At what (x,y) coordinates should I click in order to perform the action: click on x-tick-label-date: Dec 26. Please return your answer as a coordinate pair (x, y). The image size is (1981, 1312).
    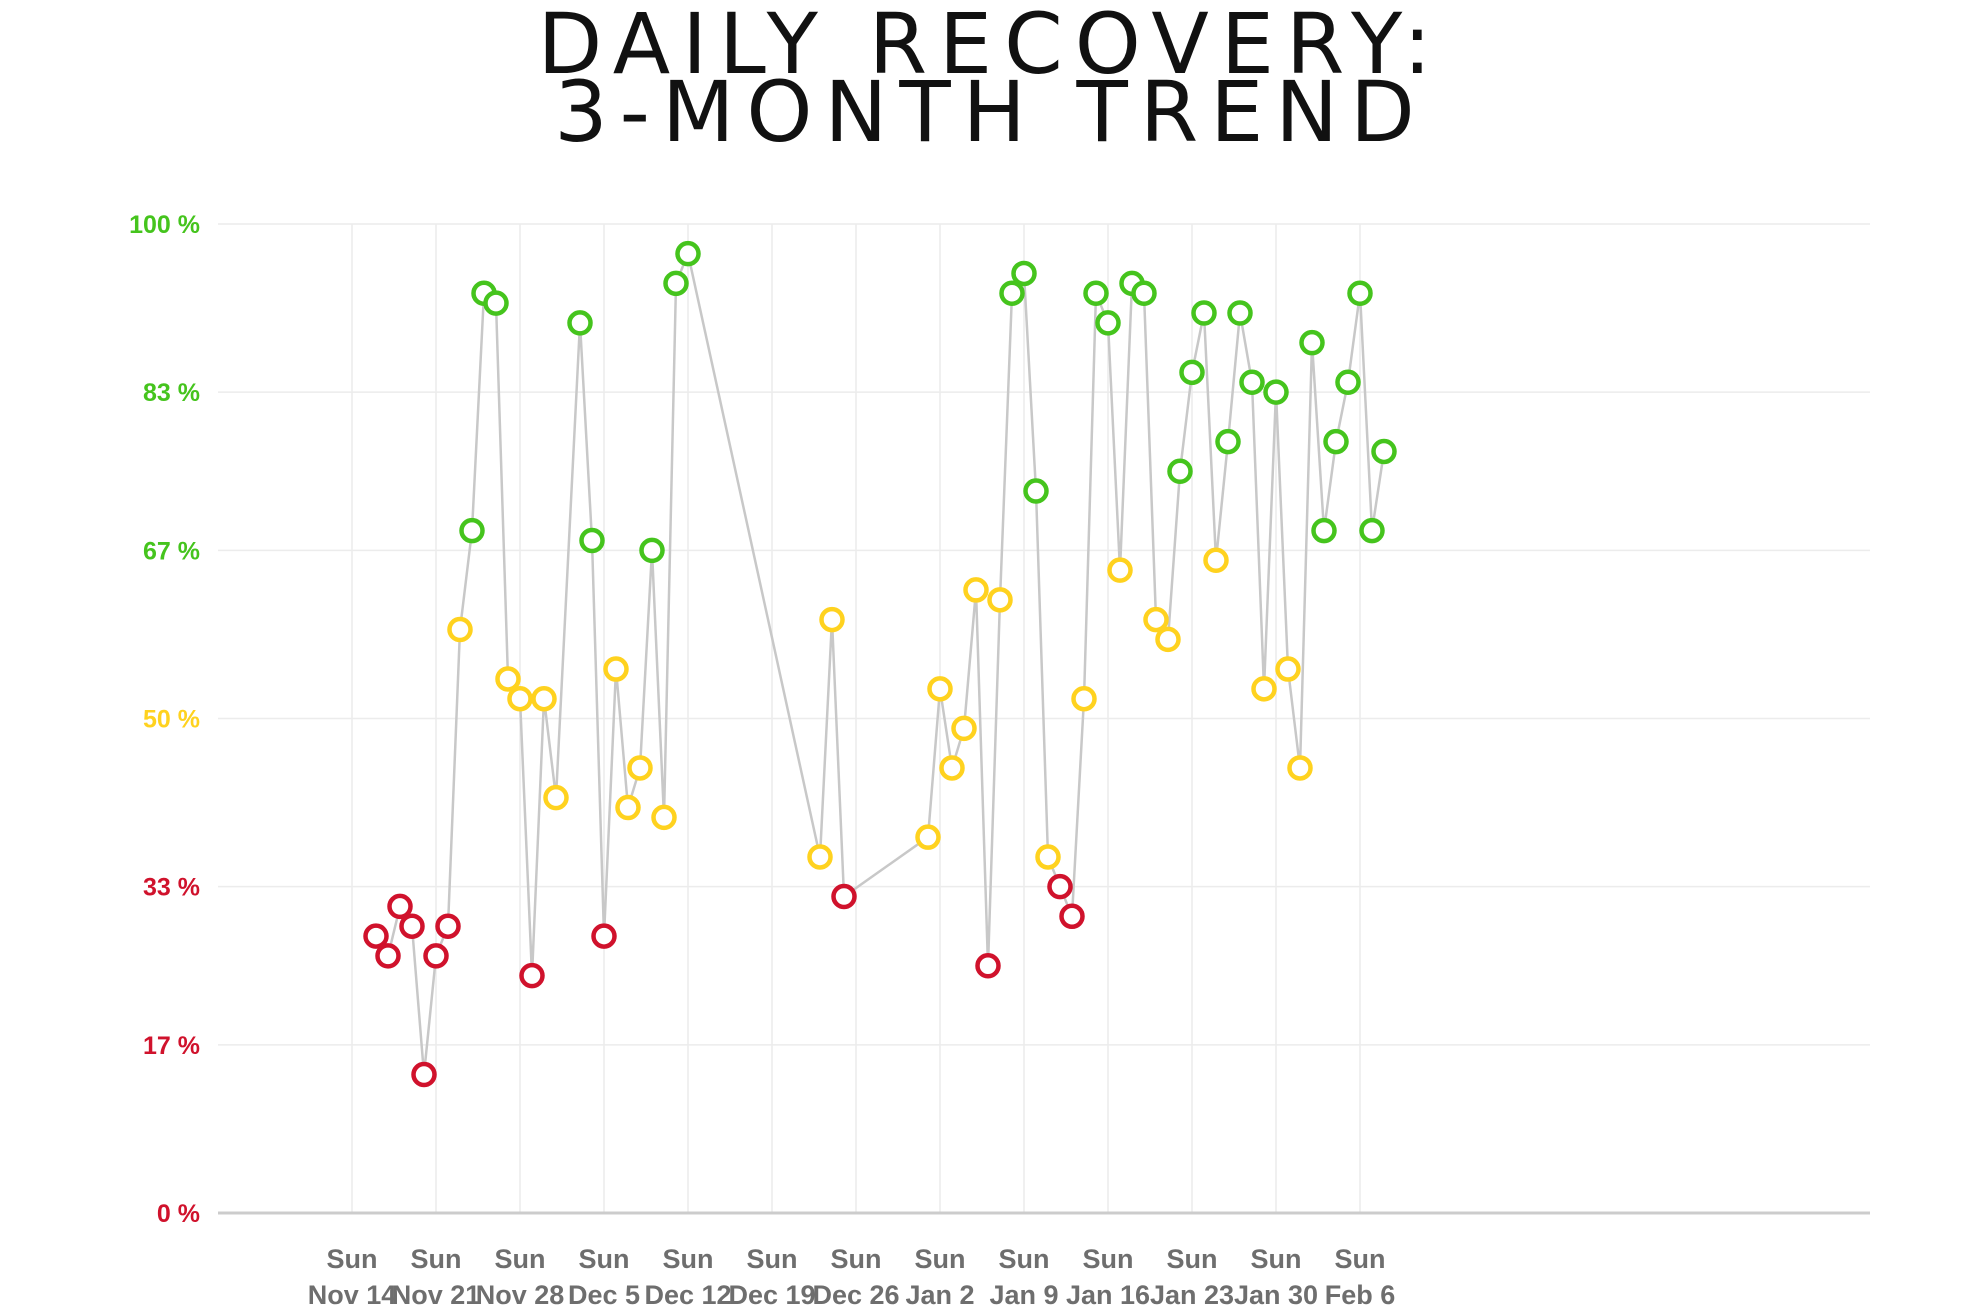
    Looking at the image, I should click on (855, 1295).